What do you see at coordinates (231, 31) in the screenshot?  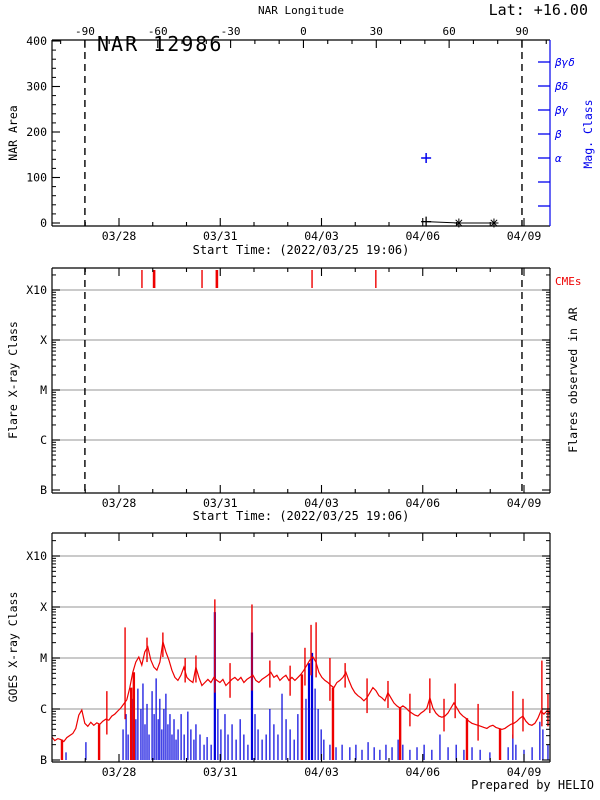 I see `svg-text: -30` at bounding box center [231, 31].